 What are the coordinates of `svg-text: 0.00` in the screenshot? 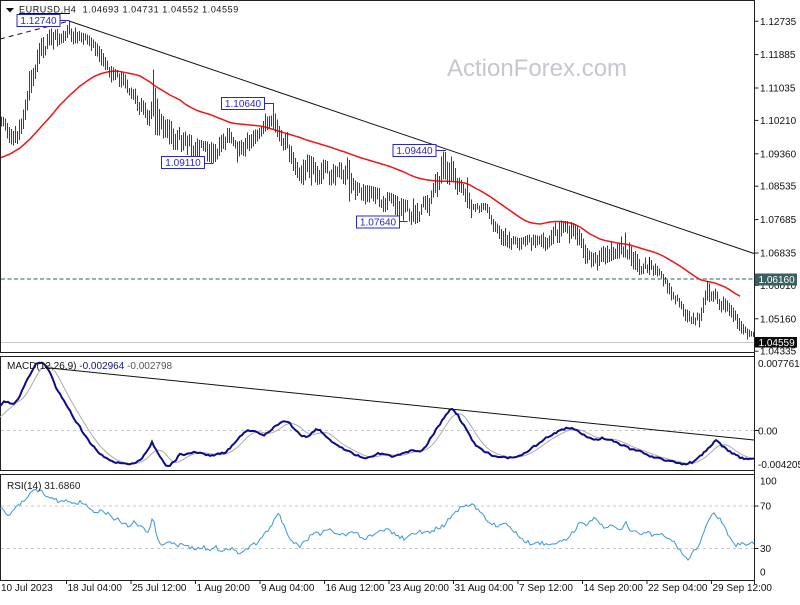 It's located at (768, 432).